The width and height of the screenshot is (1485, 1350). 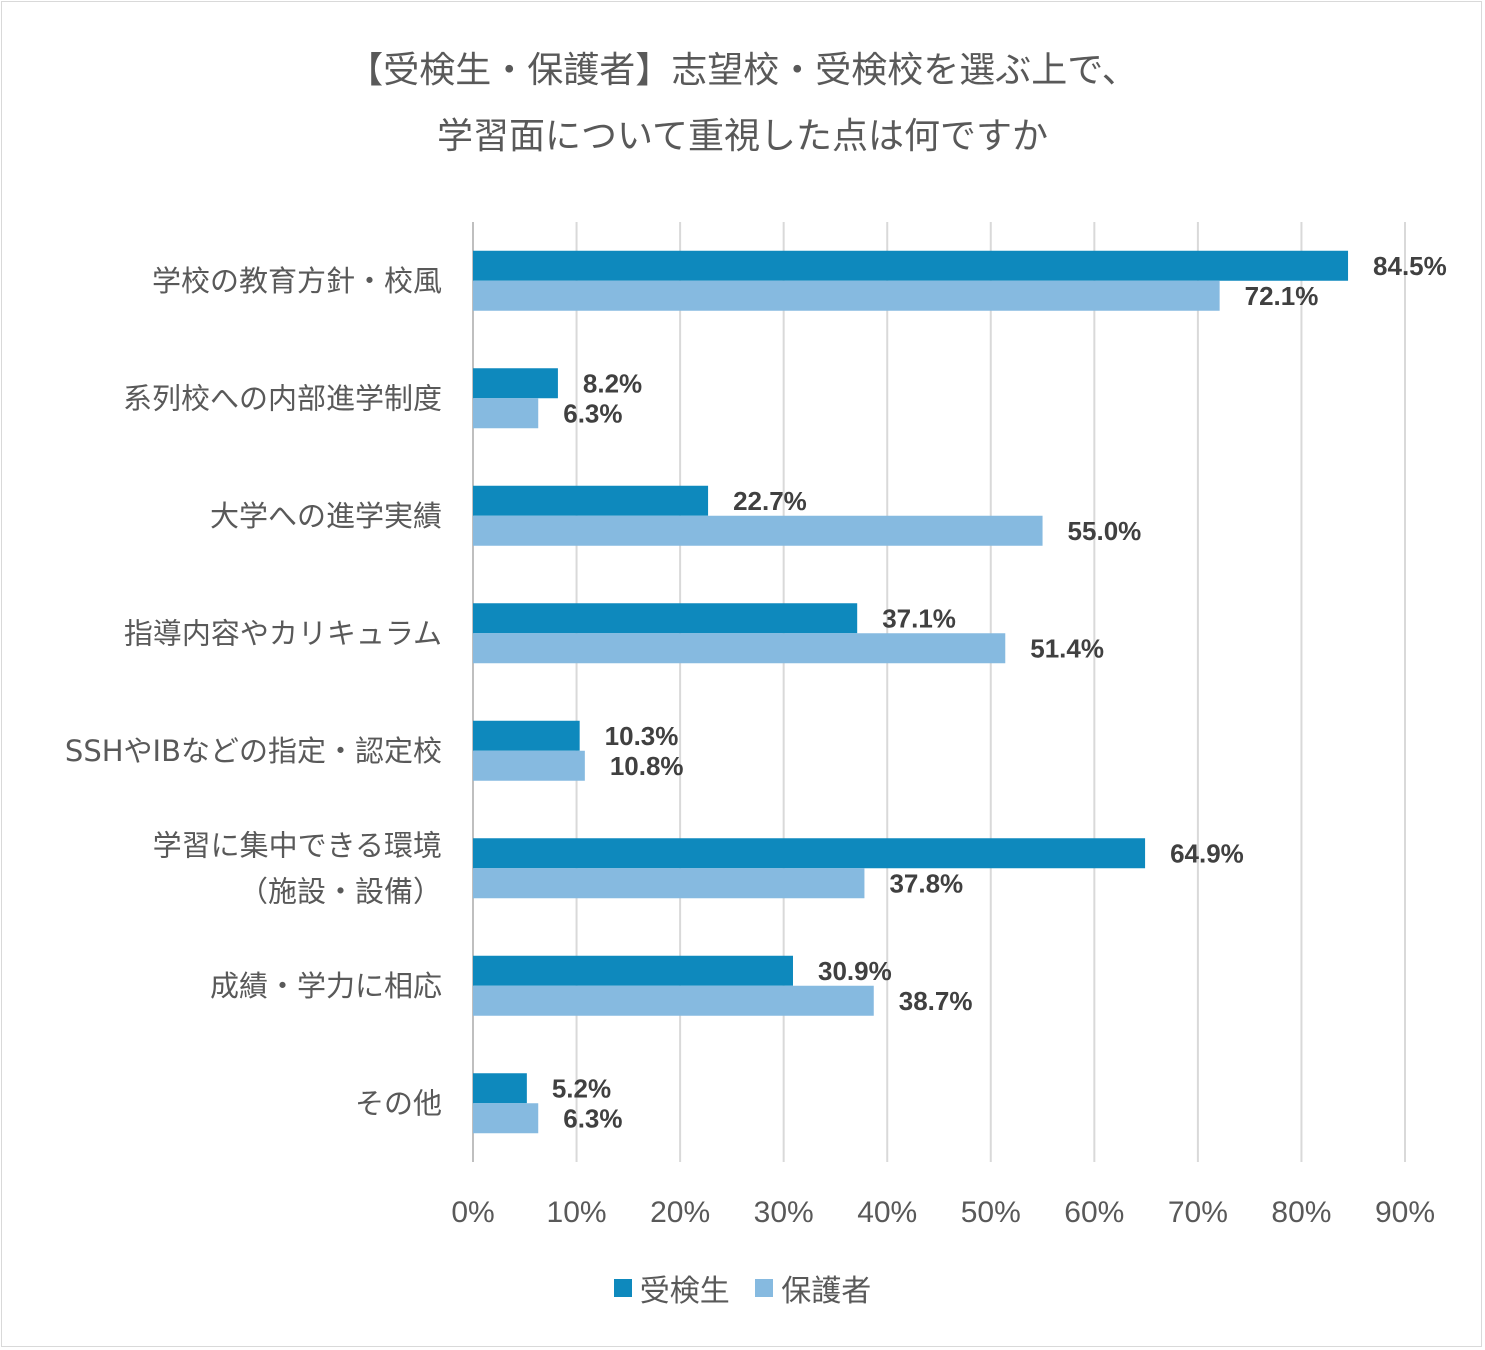 I want to click on chart-title-line-1: 【受検生・保護者】志望校・受検校を選ぶ上で、, so click(x=742, y=70).